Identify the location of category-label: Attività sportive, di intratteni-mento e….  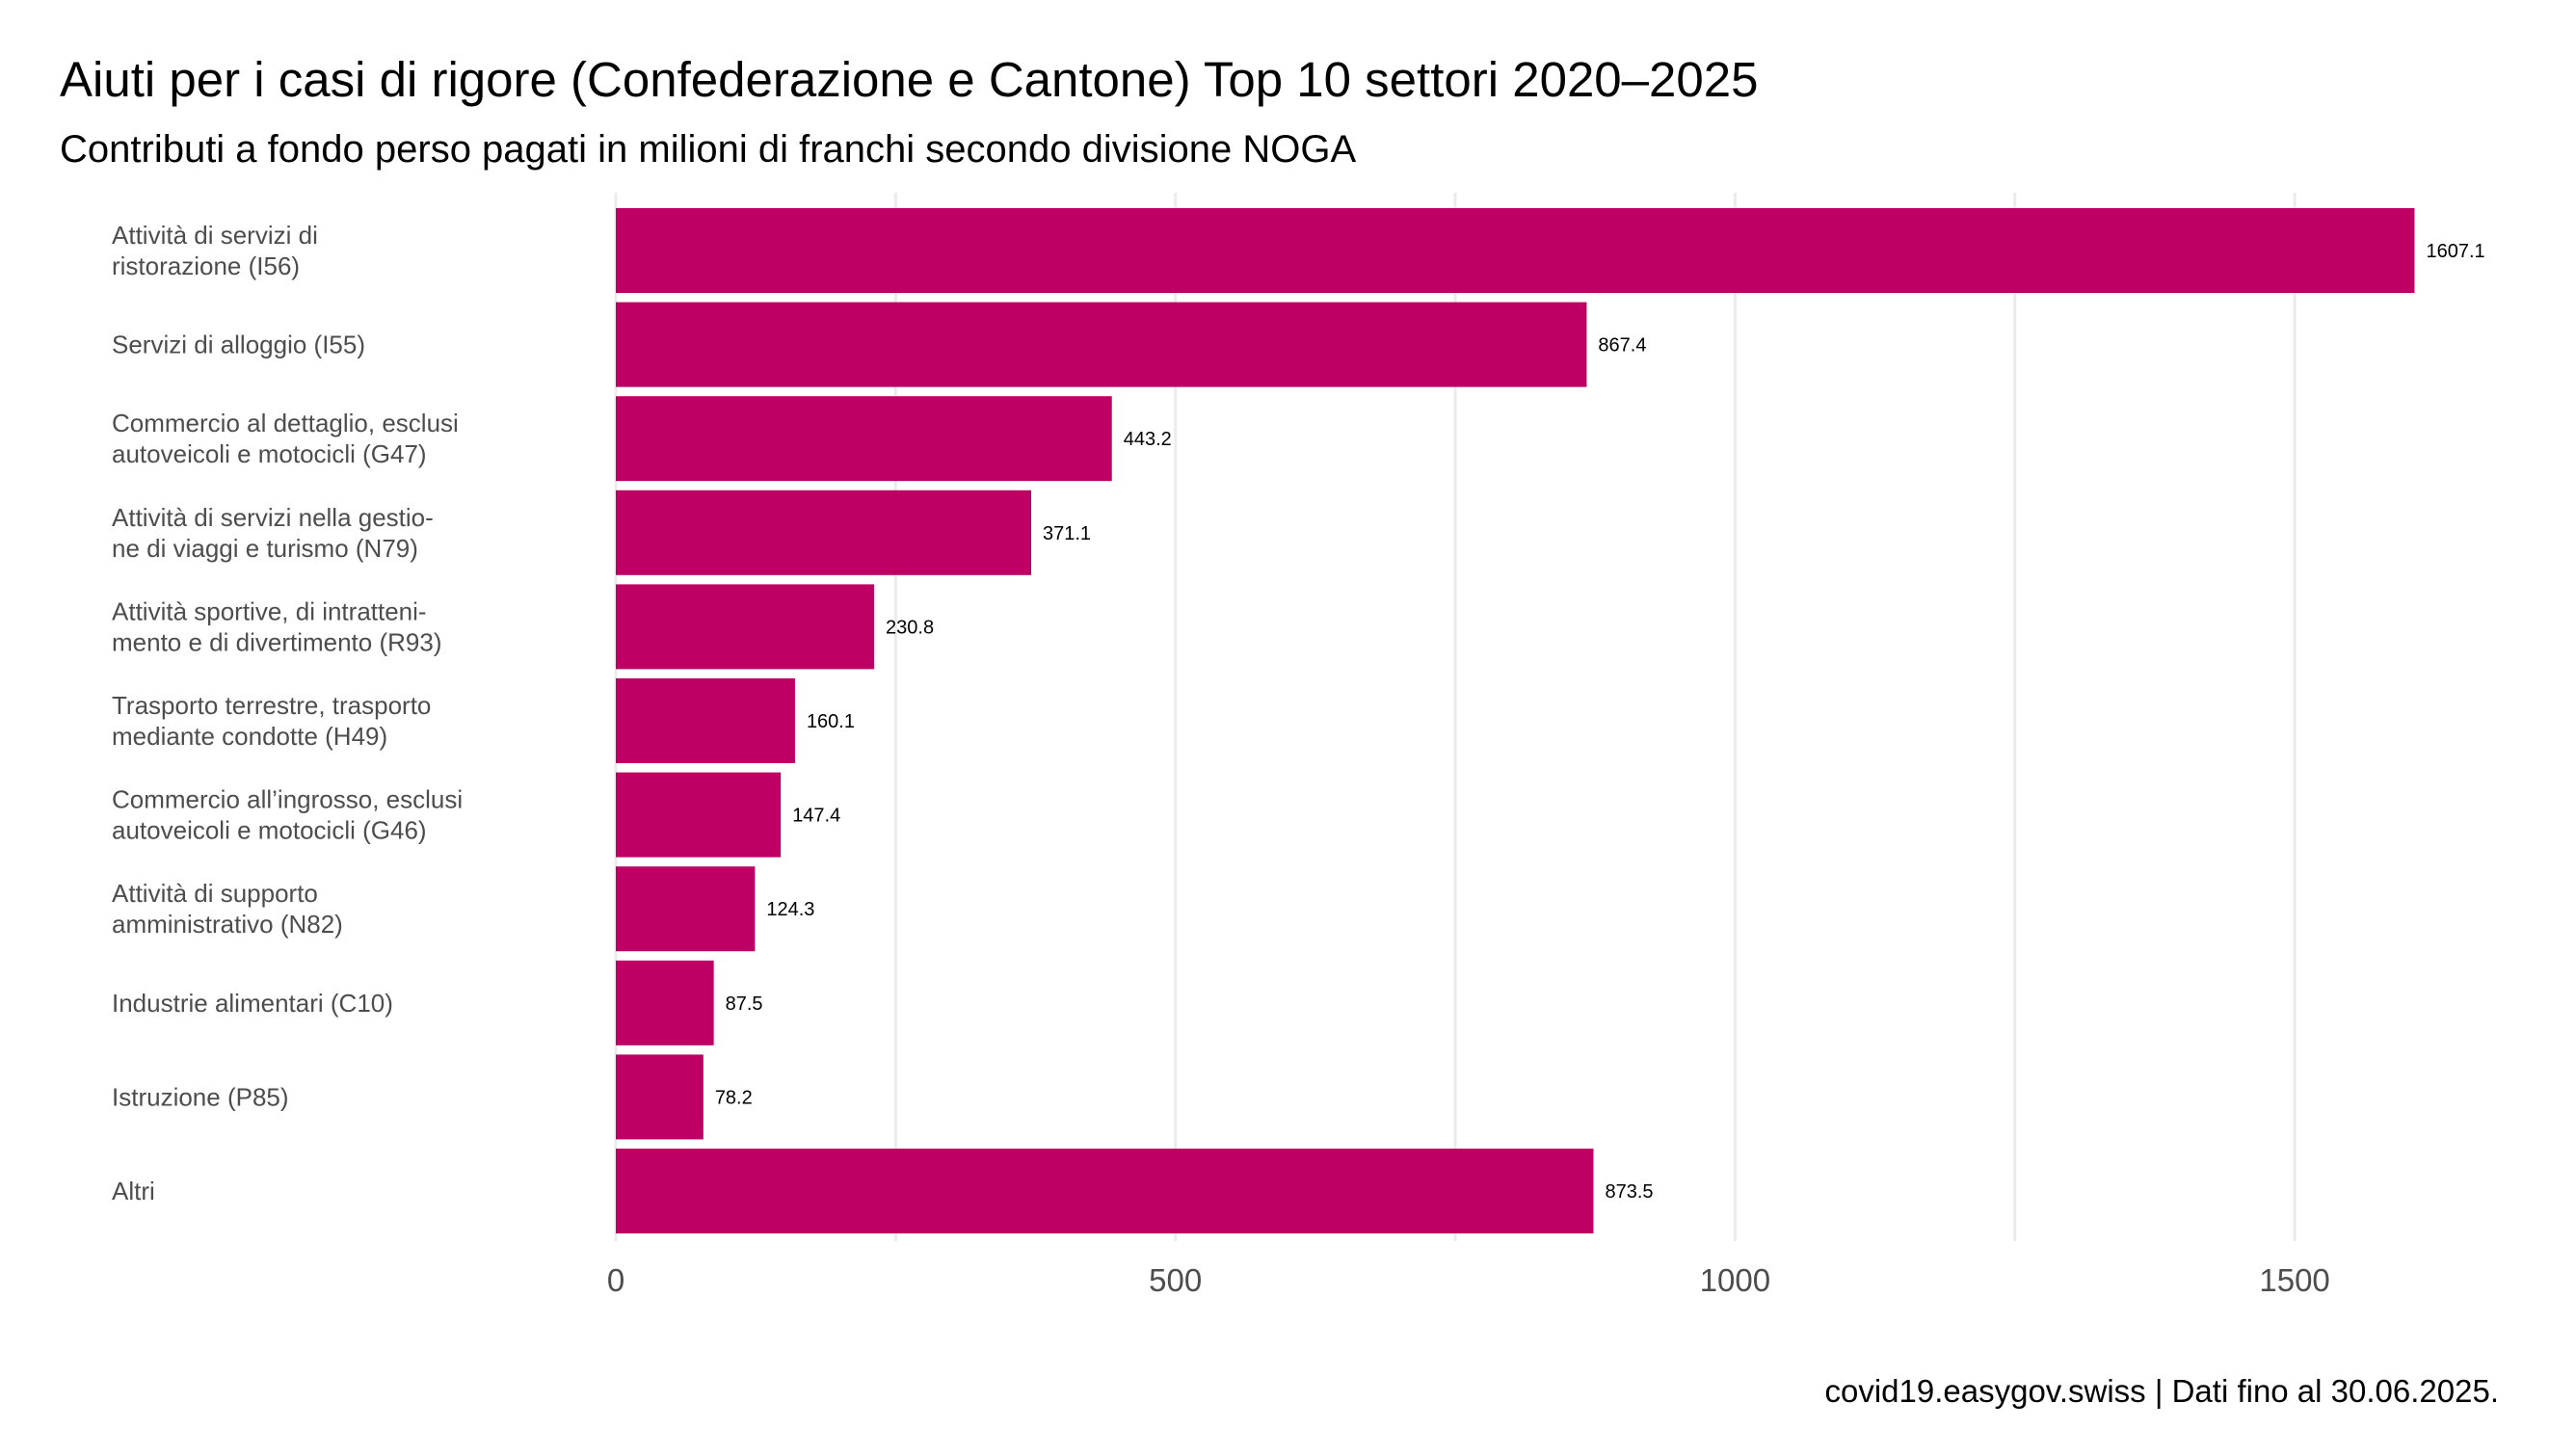
(277, 626).